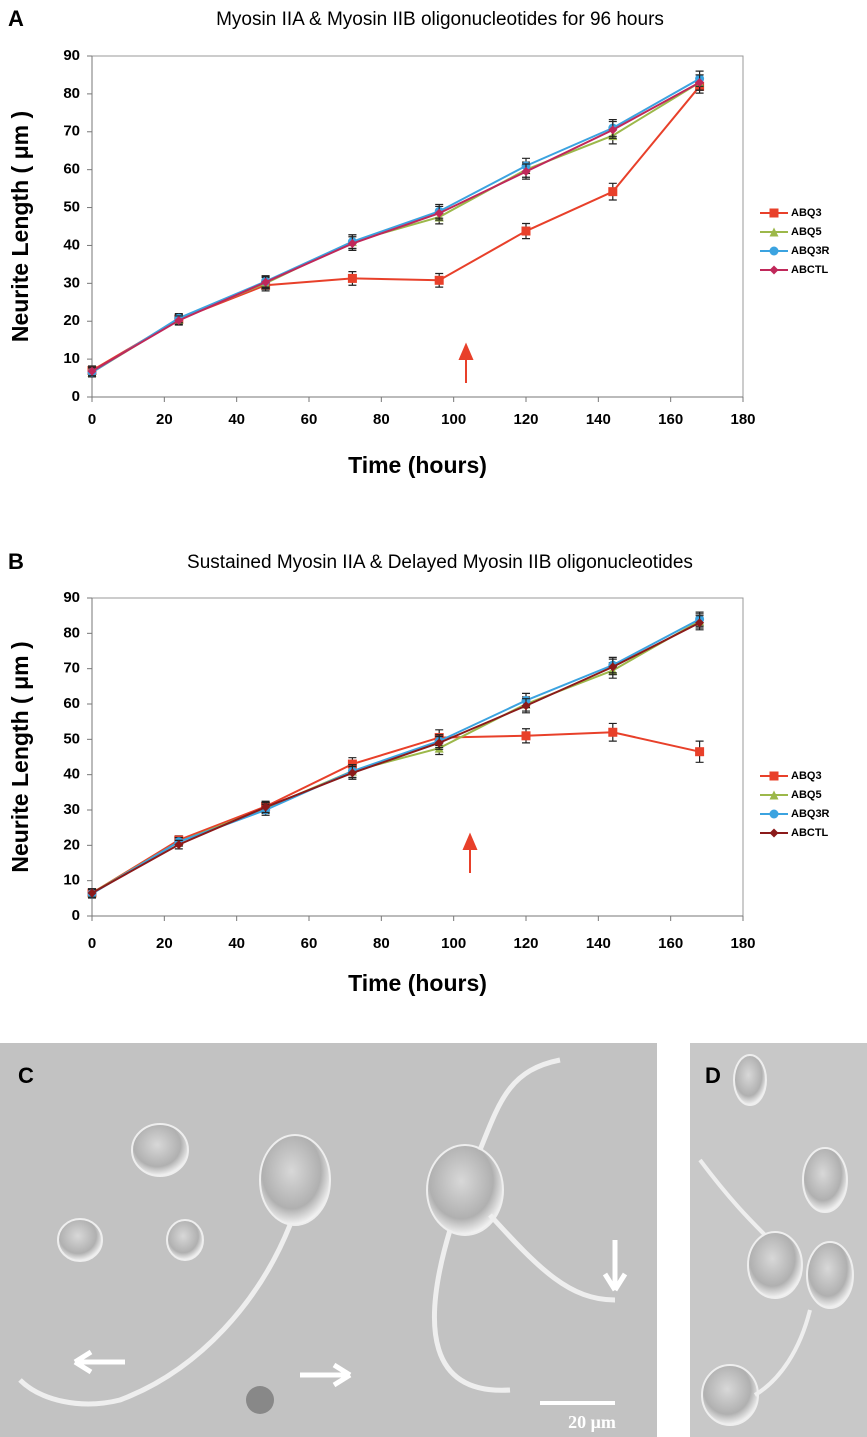  What do you see at coordinates (236, 419) in the screenshot?
I see `x-tick-label: 40` at bounding box center [236, 419].